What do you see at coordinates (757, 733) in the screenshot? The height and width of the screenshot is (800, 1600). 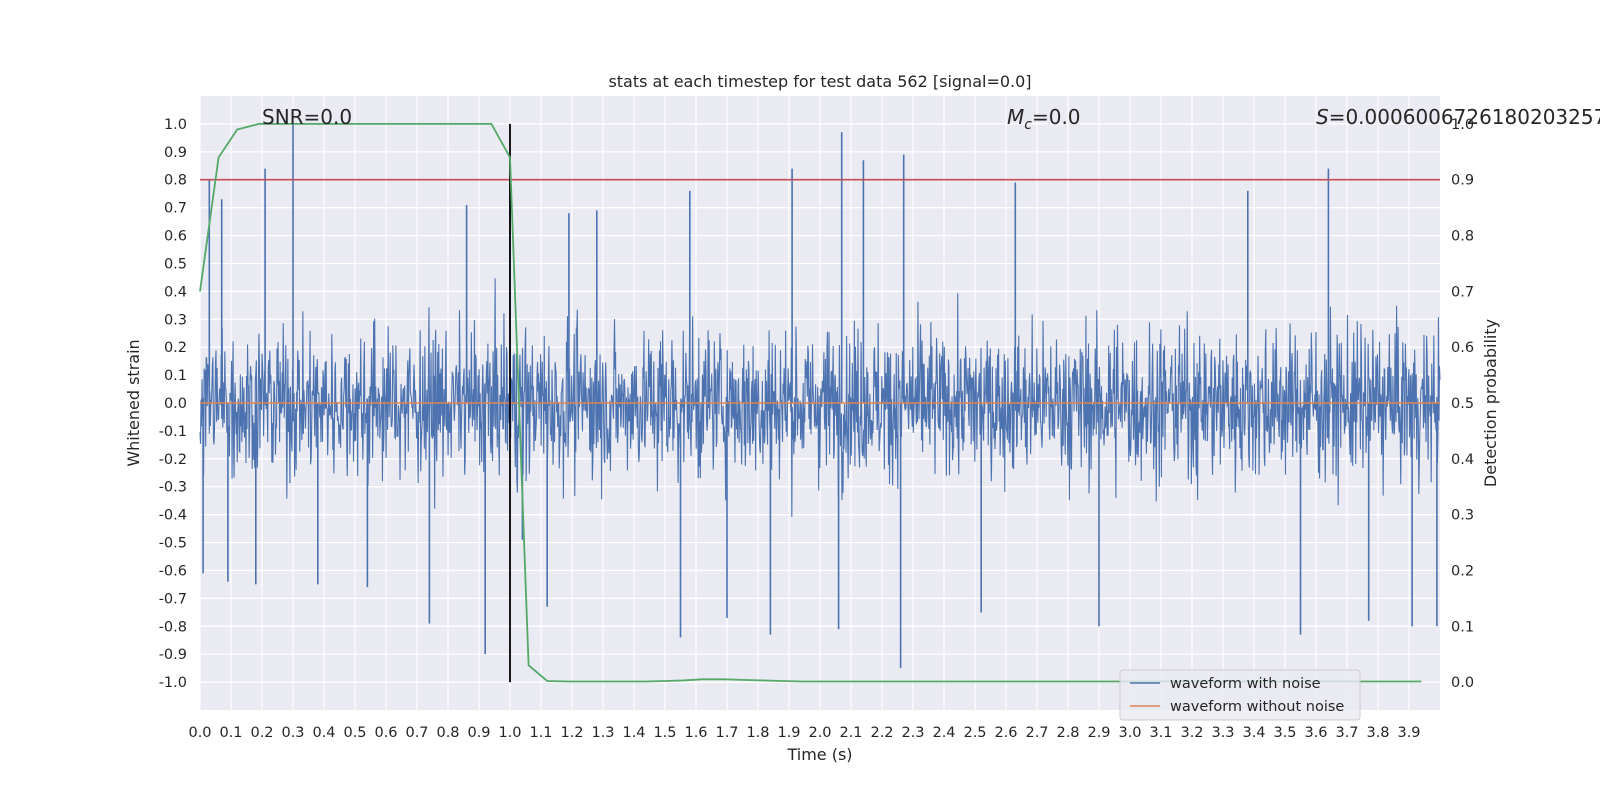 I see `x-tick-label: 1.8` at bounding box center [757, 733].